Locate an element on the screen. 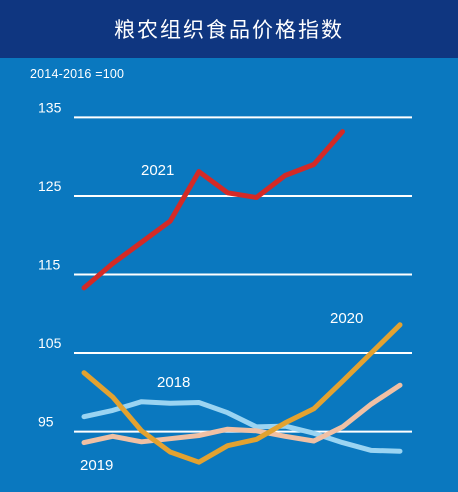 This screenshot has width=458, height=492. chart-title: 粮农组织食品价格指数 is located at coordinates (229, 30).